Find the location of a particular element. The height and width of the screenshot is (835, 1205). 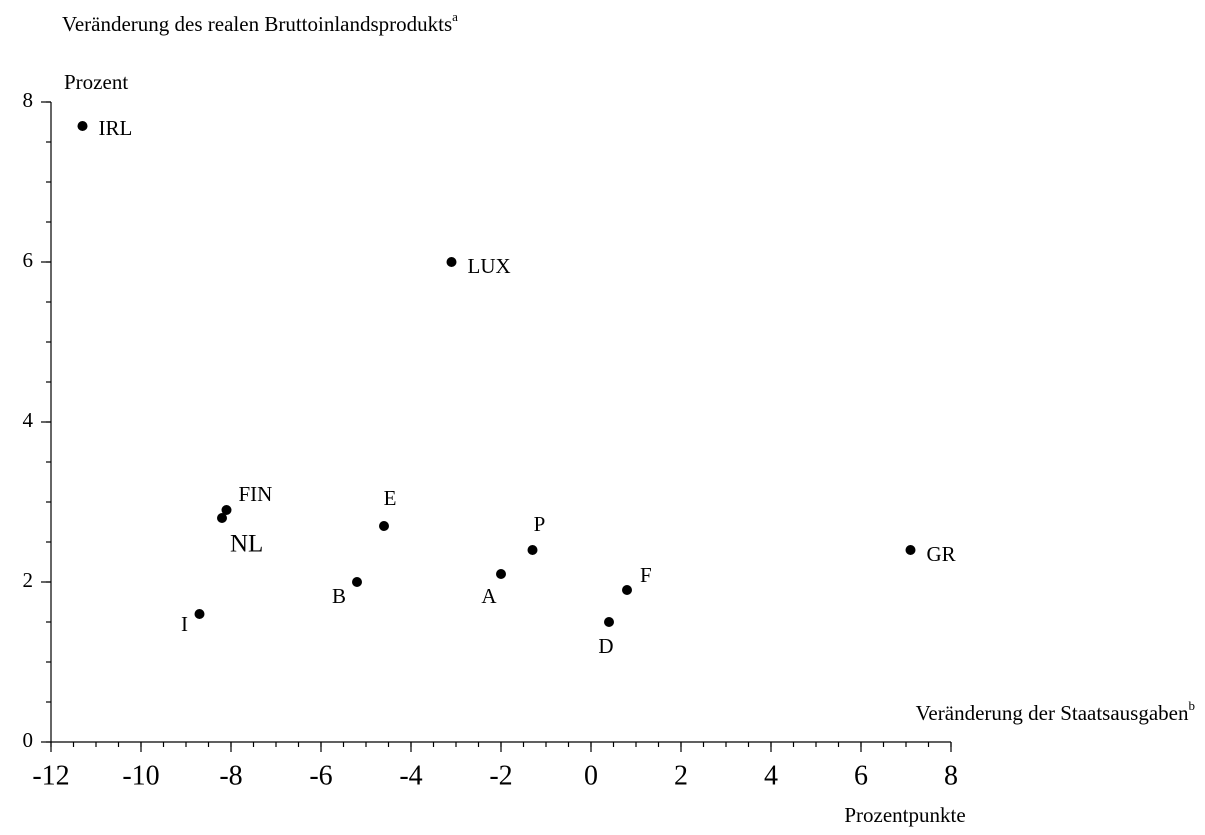

point-label: P is located at coordinates (540, 524).